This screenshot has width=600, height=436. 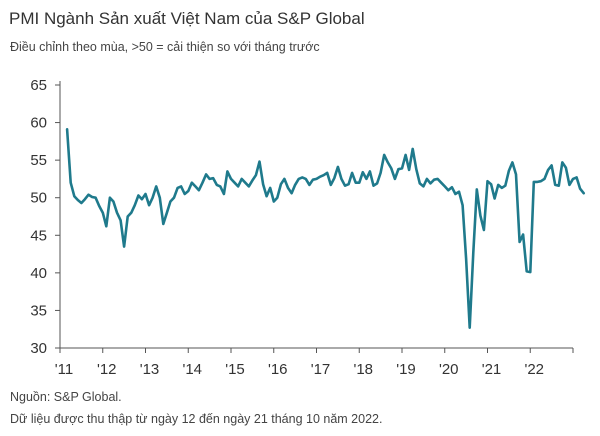 I want to click on x-tick-label: '21, so click(x=492, y=369).